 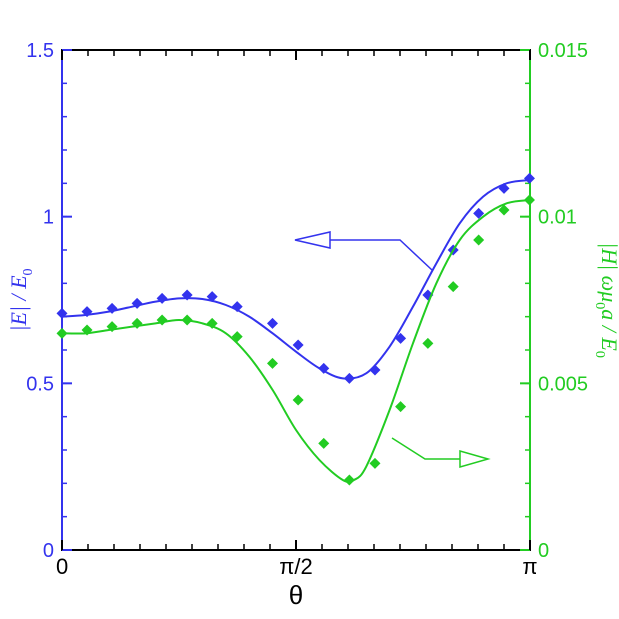 I want to click on left-axis-ticks: 1.5 1 0.5 0, so click(x=49, y=301).